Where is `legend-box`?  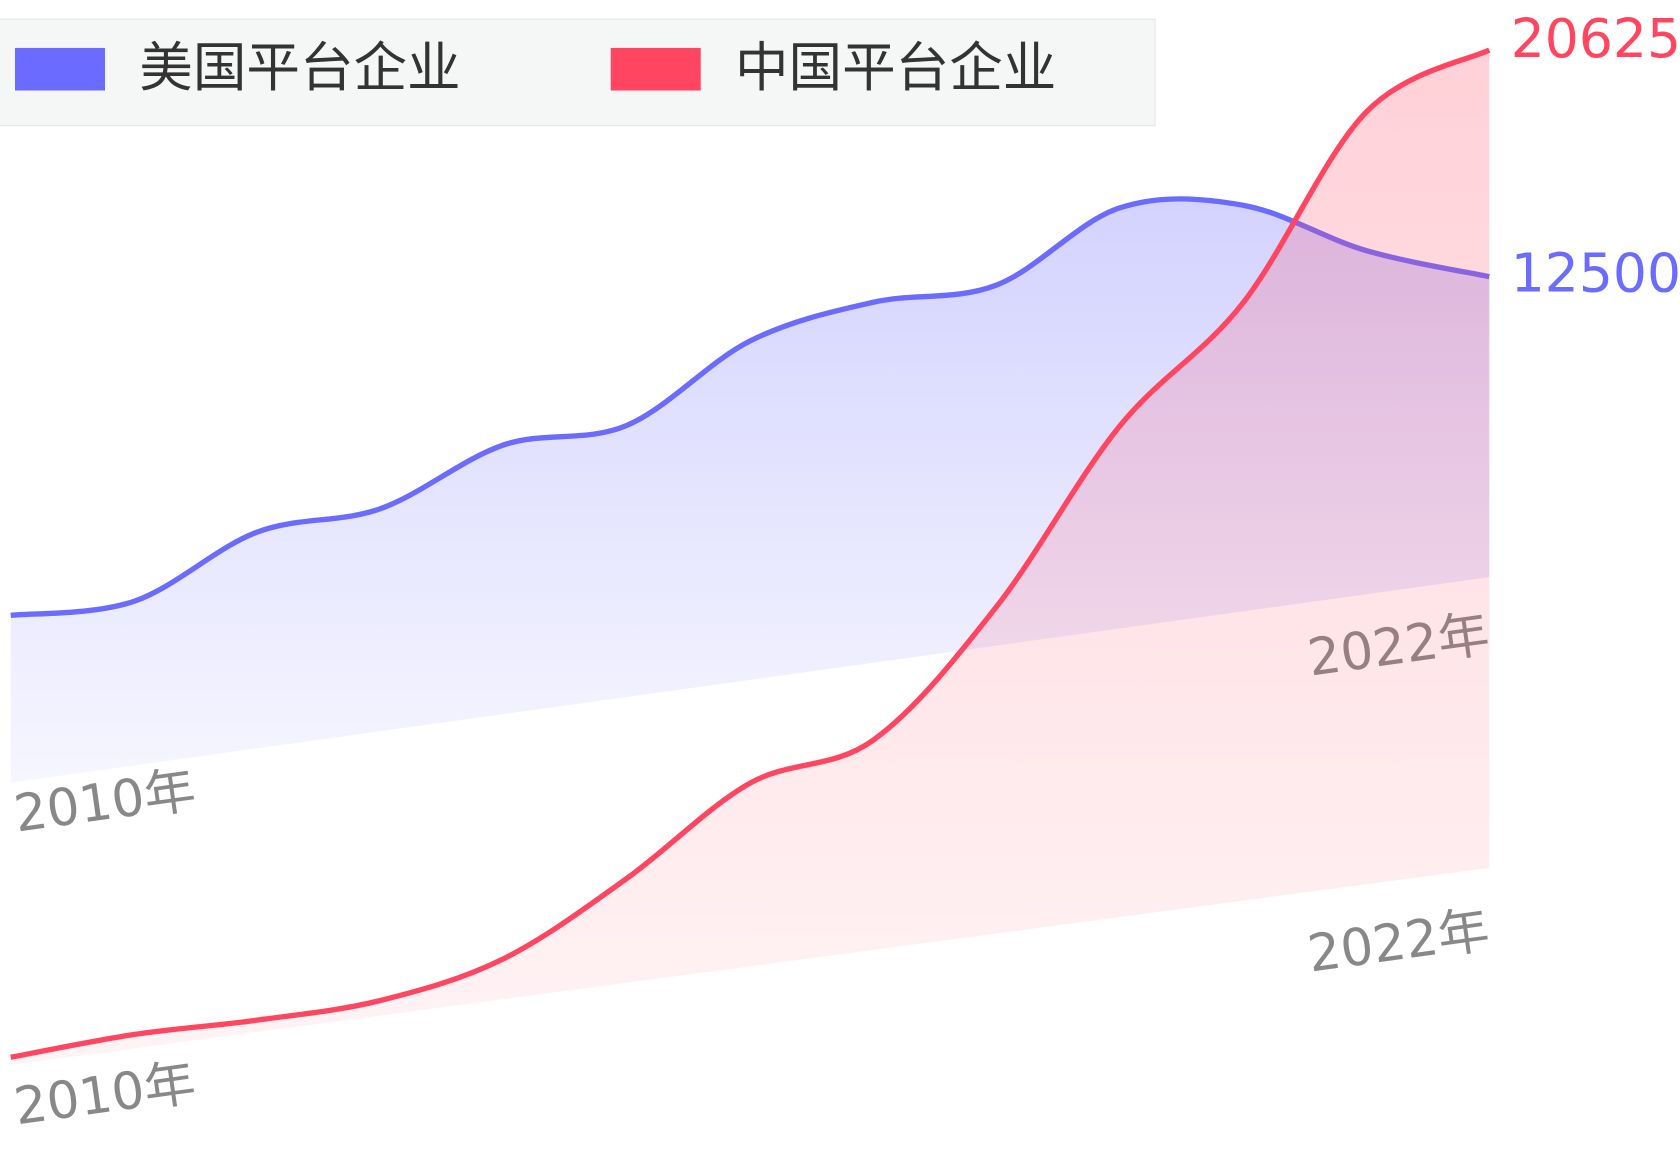 legend-box is located at coordinates (578, 72).